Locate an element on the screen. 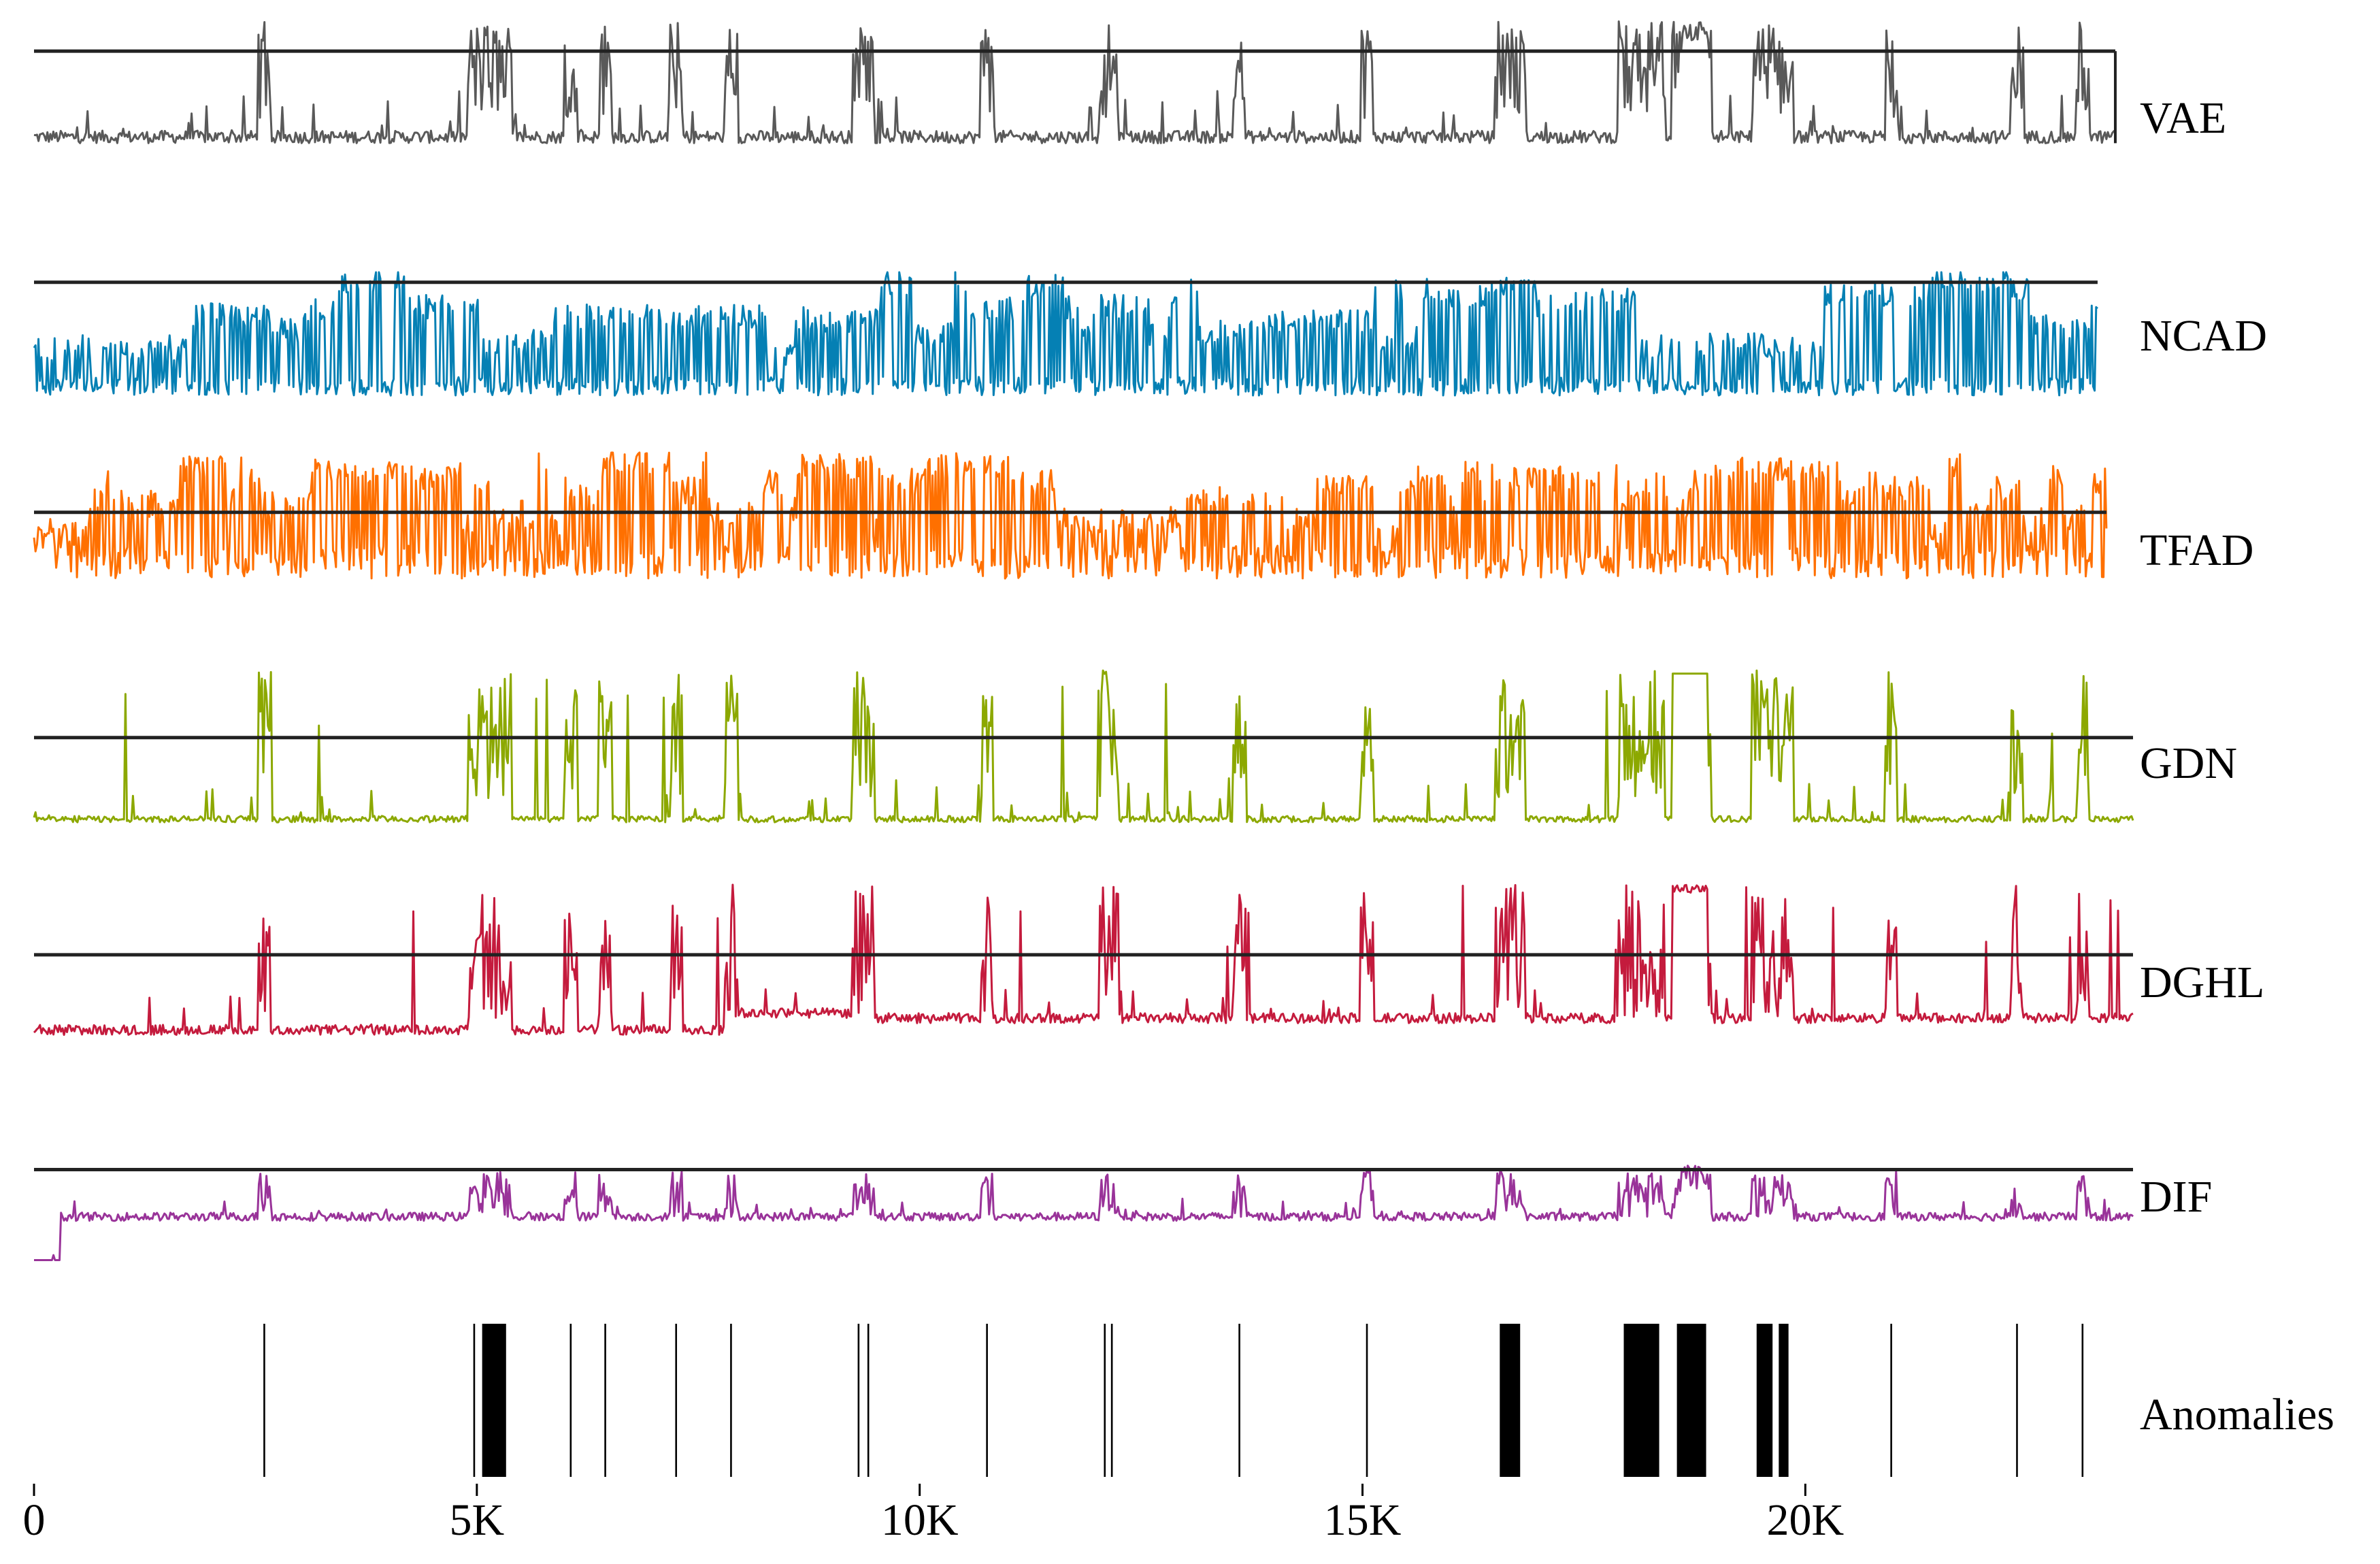  x-tick-label: 15K is located at coordinates (1363, 1520).